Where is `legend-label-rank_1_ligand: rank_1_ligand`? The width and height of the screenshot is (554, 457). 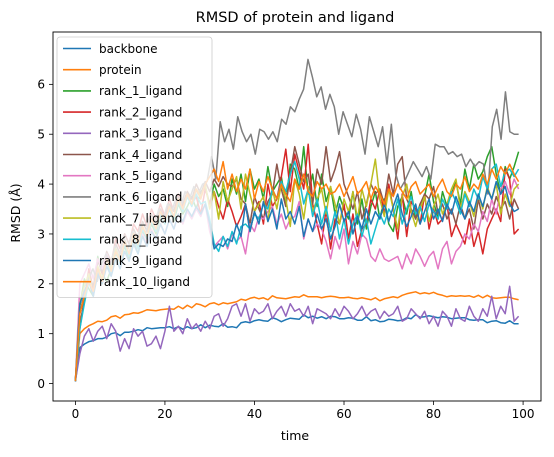 legend-label-rank_1_ligand: rank_1_ligand is located at coordinates (140, 91).